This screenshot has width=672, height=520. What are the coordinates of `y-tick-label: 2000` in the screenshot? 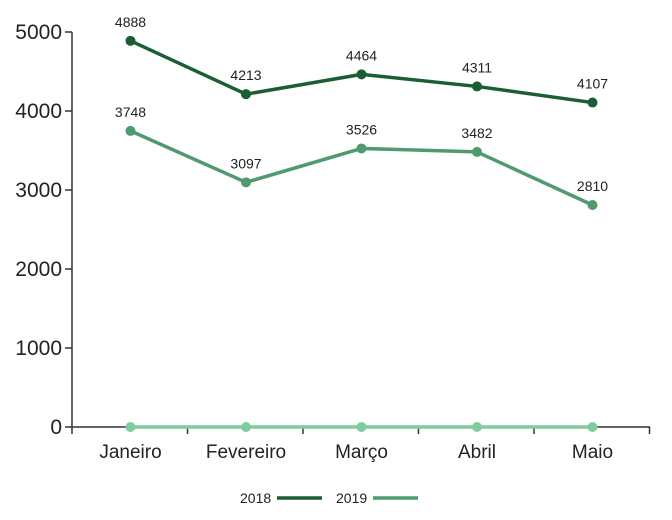 It's located at (38, 269).